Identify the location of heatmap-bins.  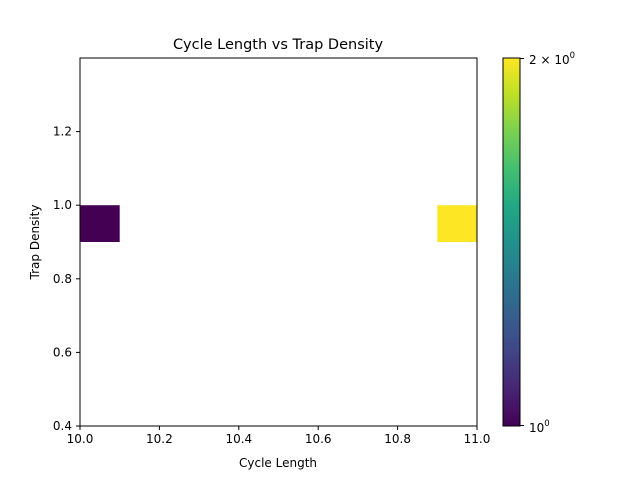
(278, 223).